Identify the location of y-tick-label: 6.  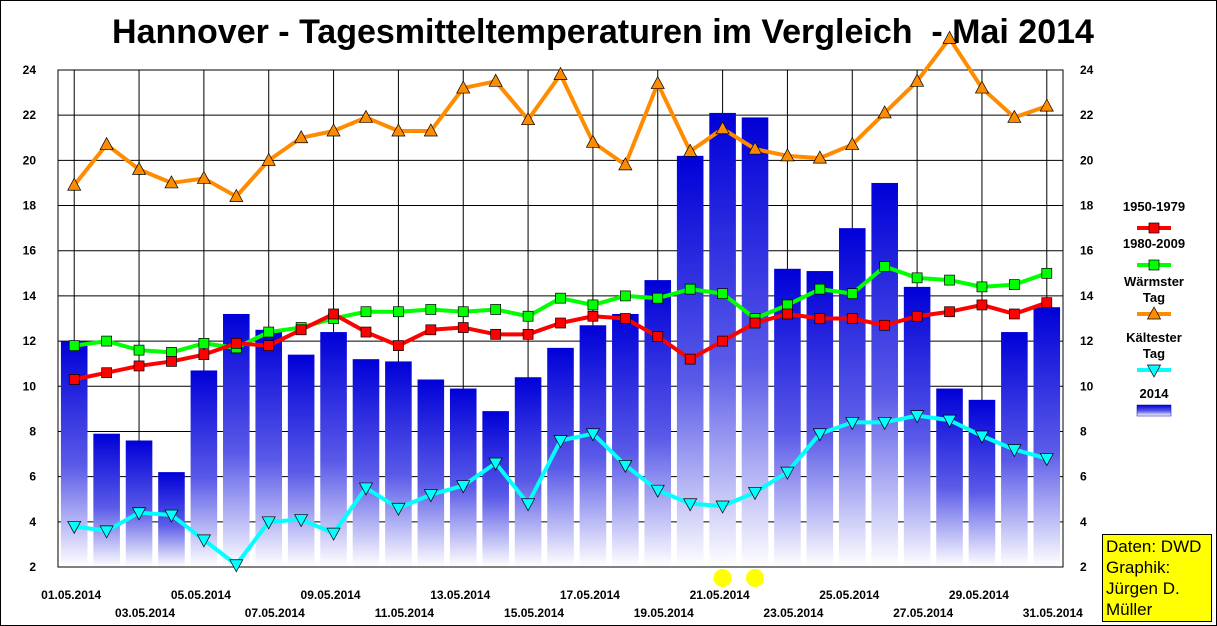
(32, 477).